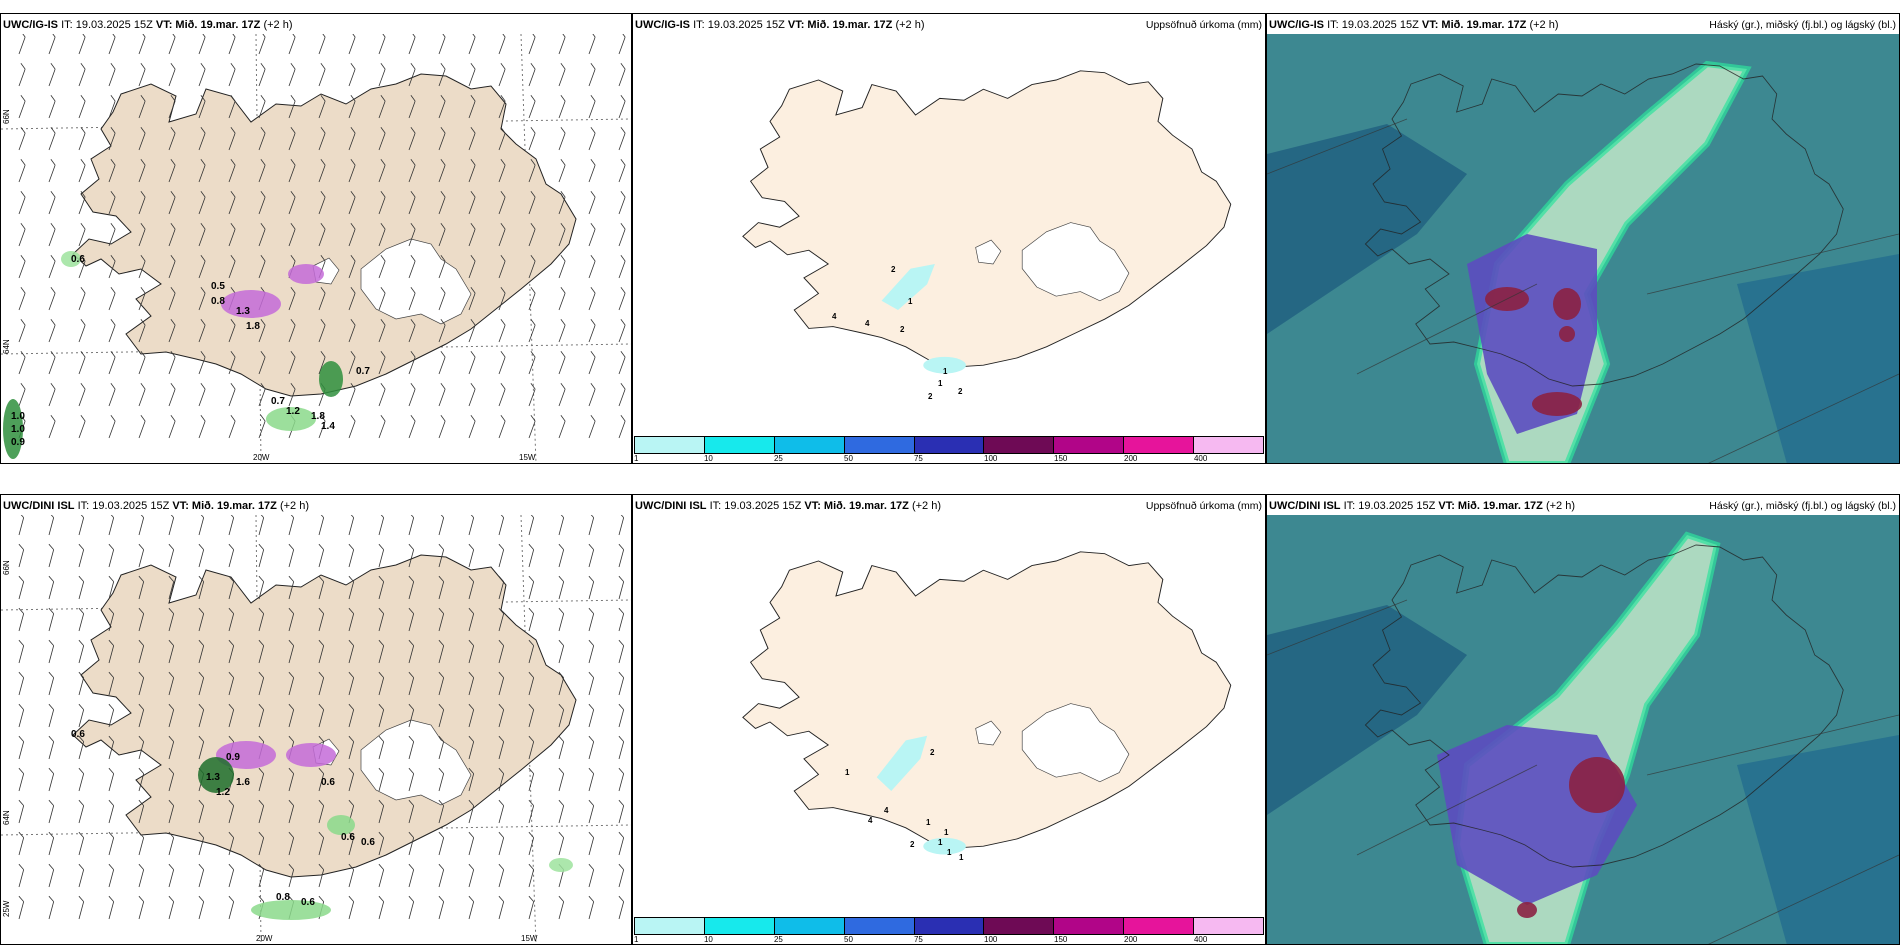  What do you see at coordinates (328, 426) in the screenshot?
I see `precip-value-label: 1.4` at bounding box center [328, 426].